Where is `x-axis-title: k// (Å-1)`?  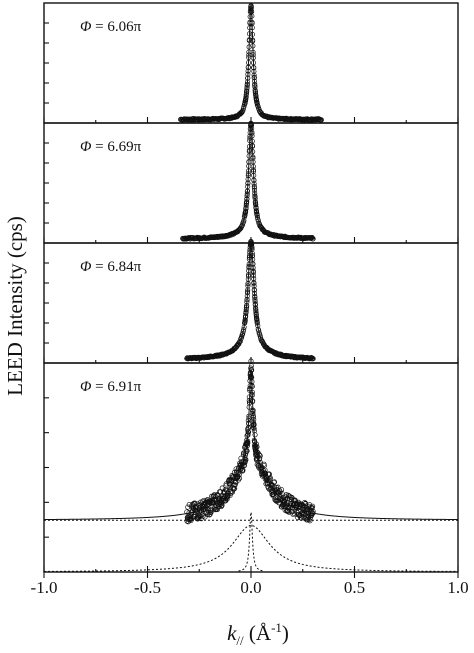 x-axis-title: k// (Å-1) is located at coordinates (258, 634).